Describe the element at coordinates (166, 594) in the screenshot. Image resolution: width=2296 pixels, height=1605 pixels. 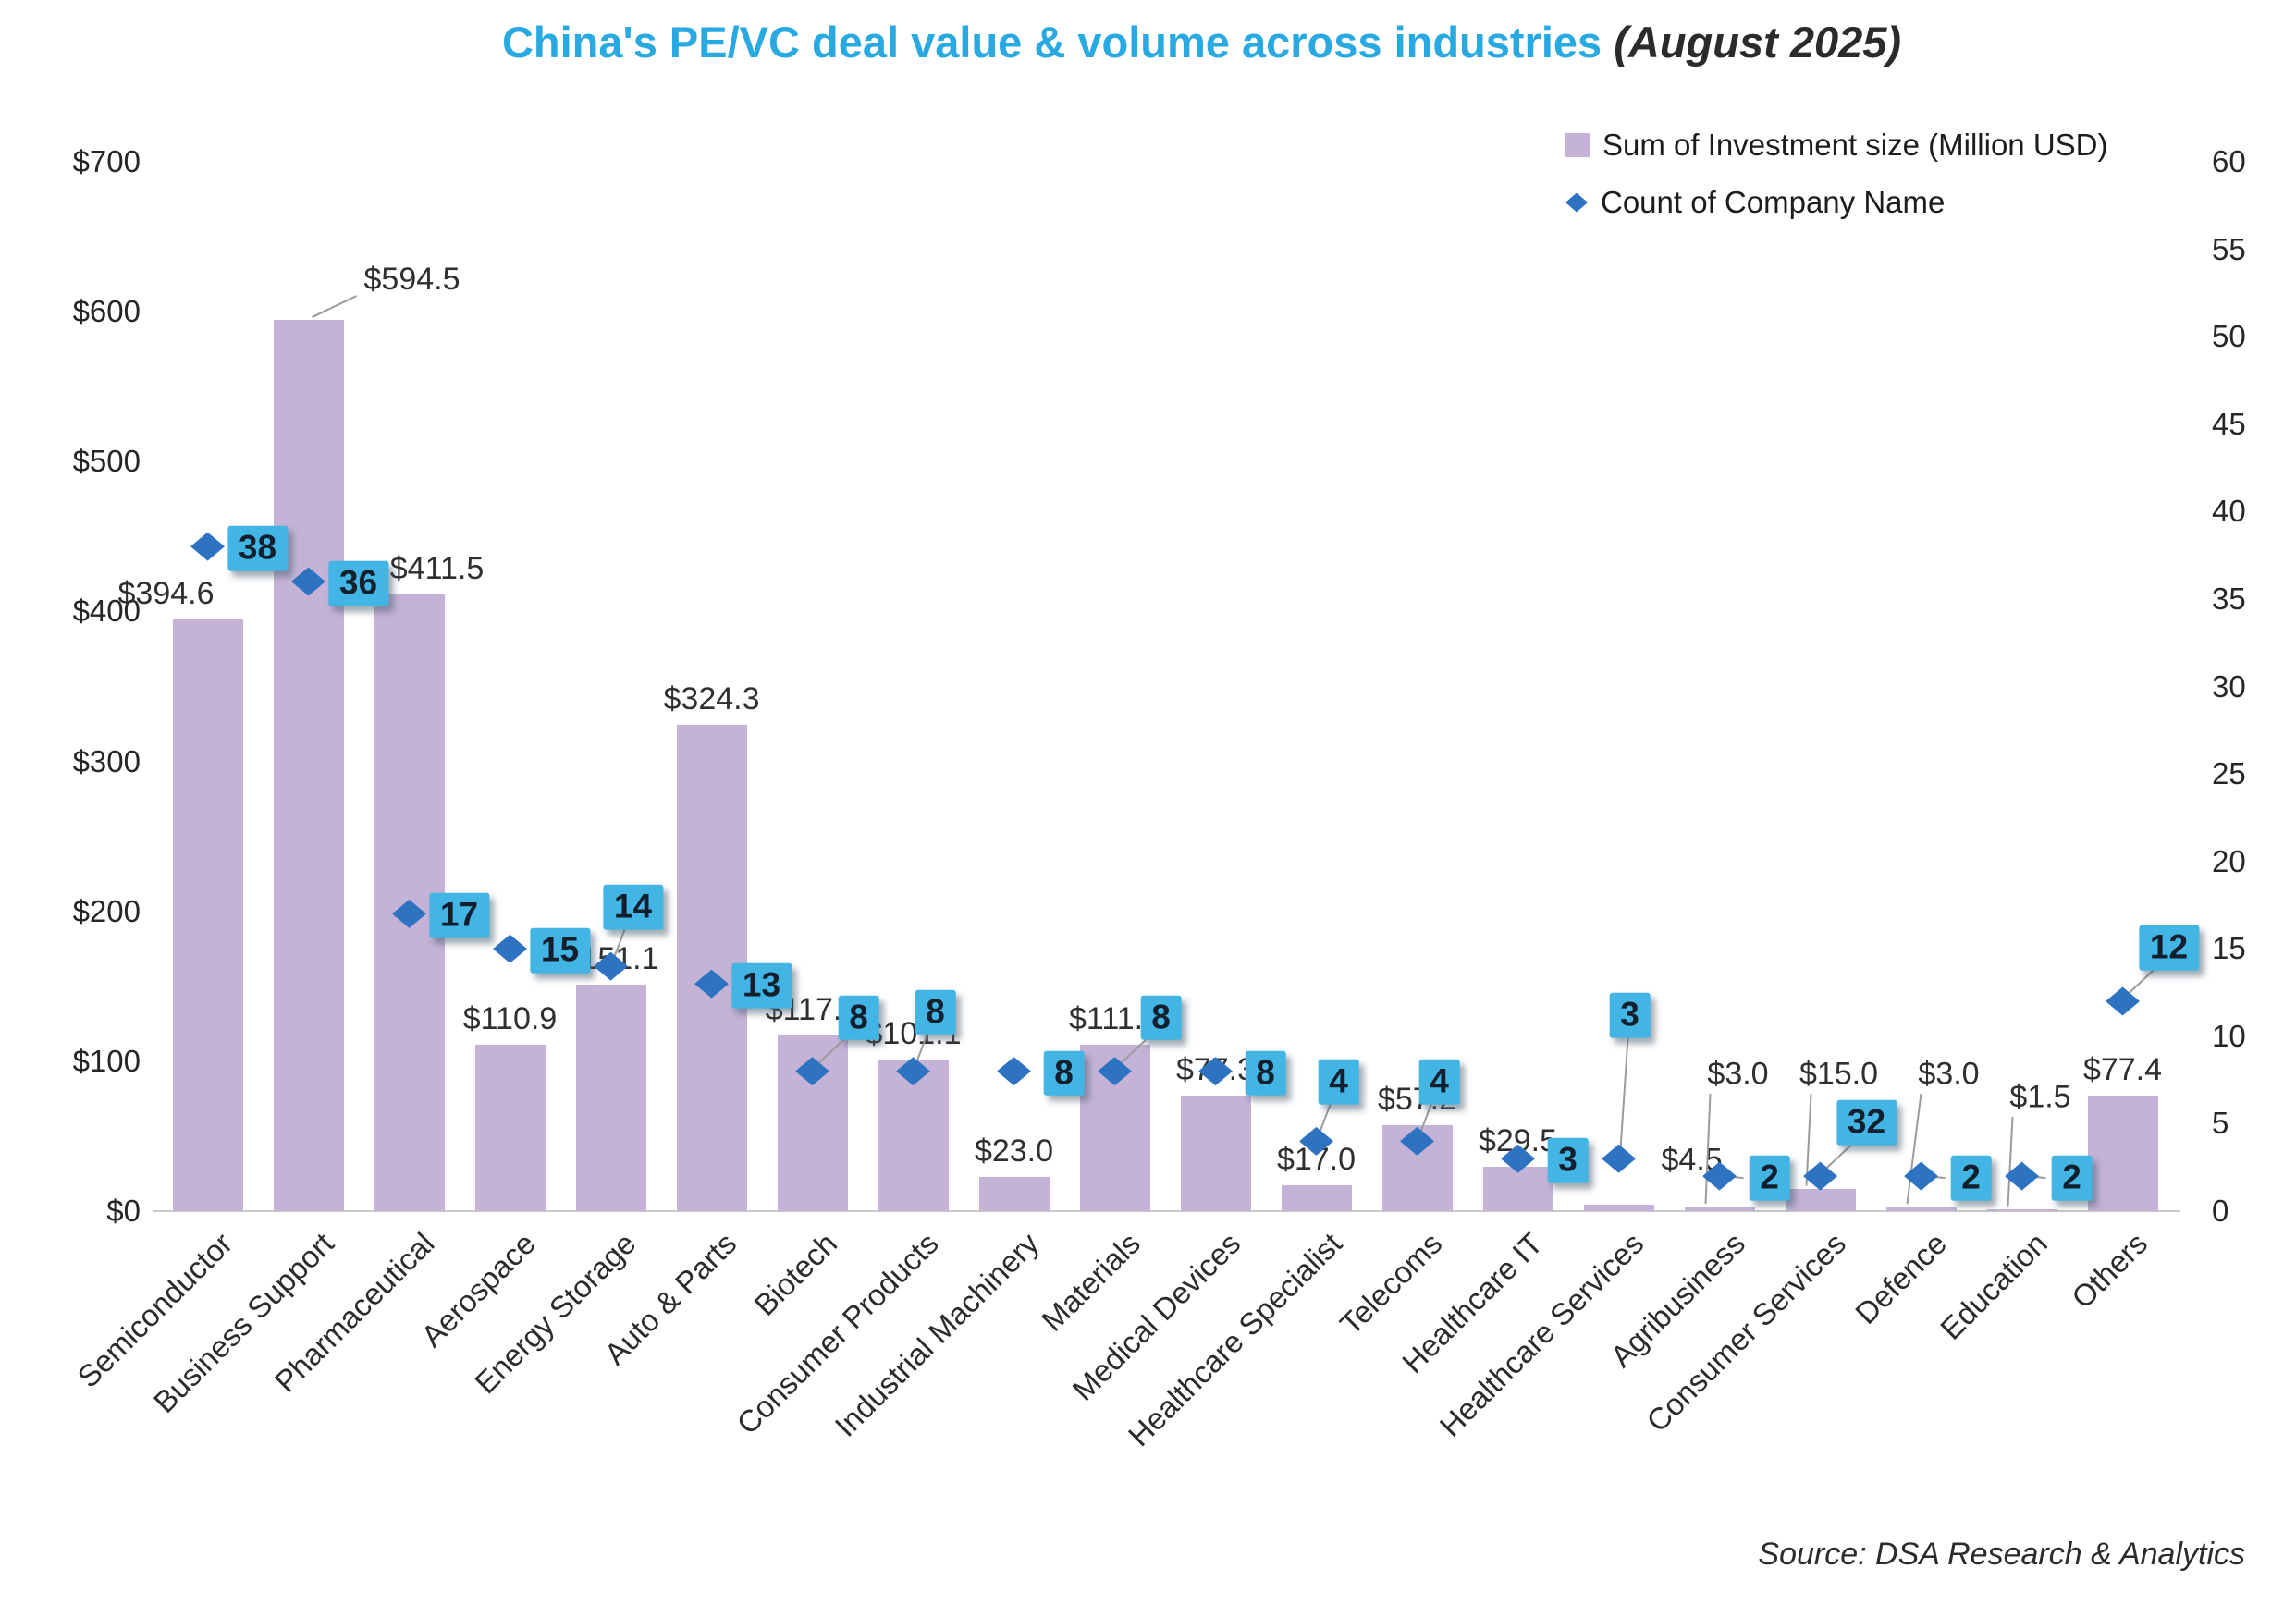
I see `bar-value-label: $394.6` at that location.